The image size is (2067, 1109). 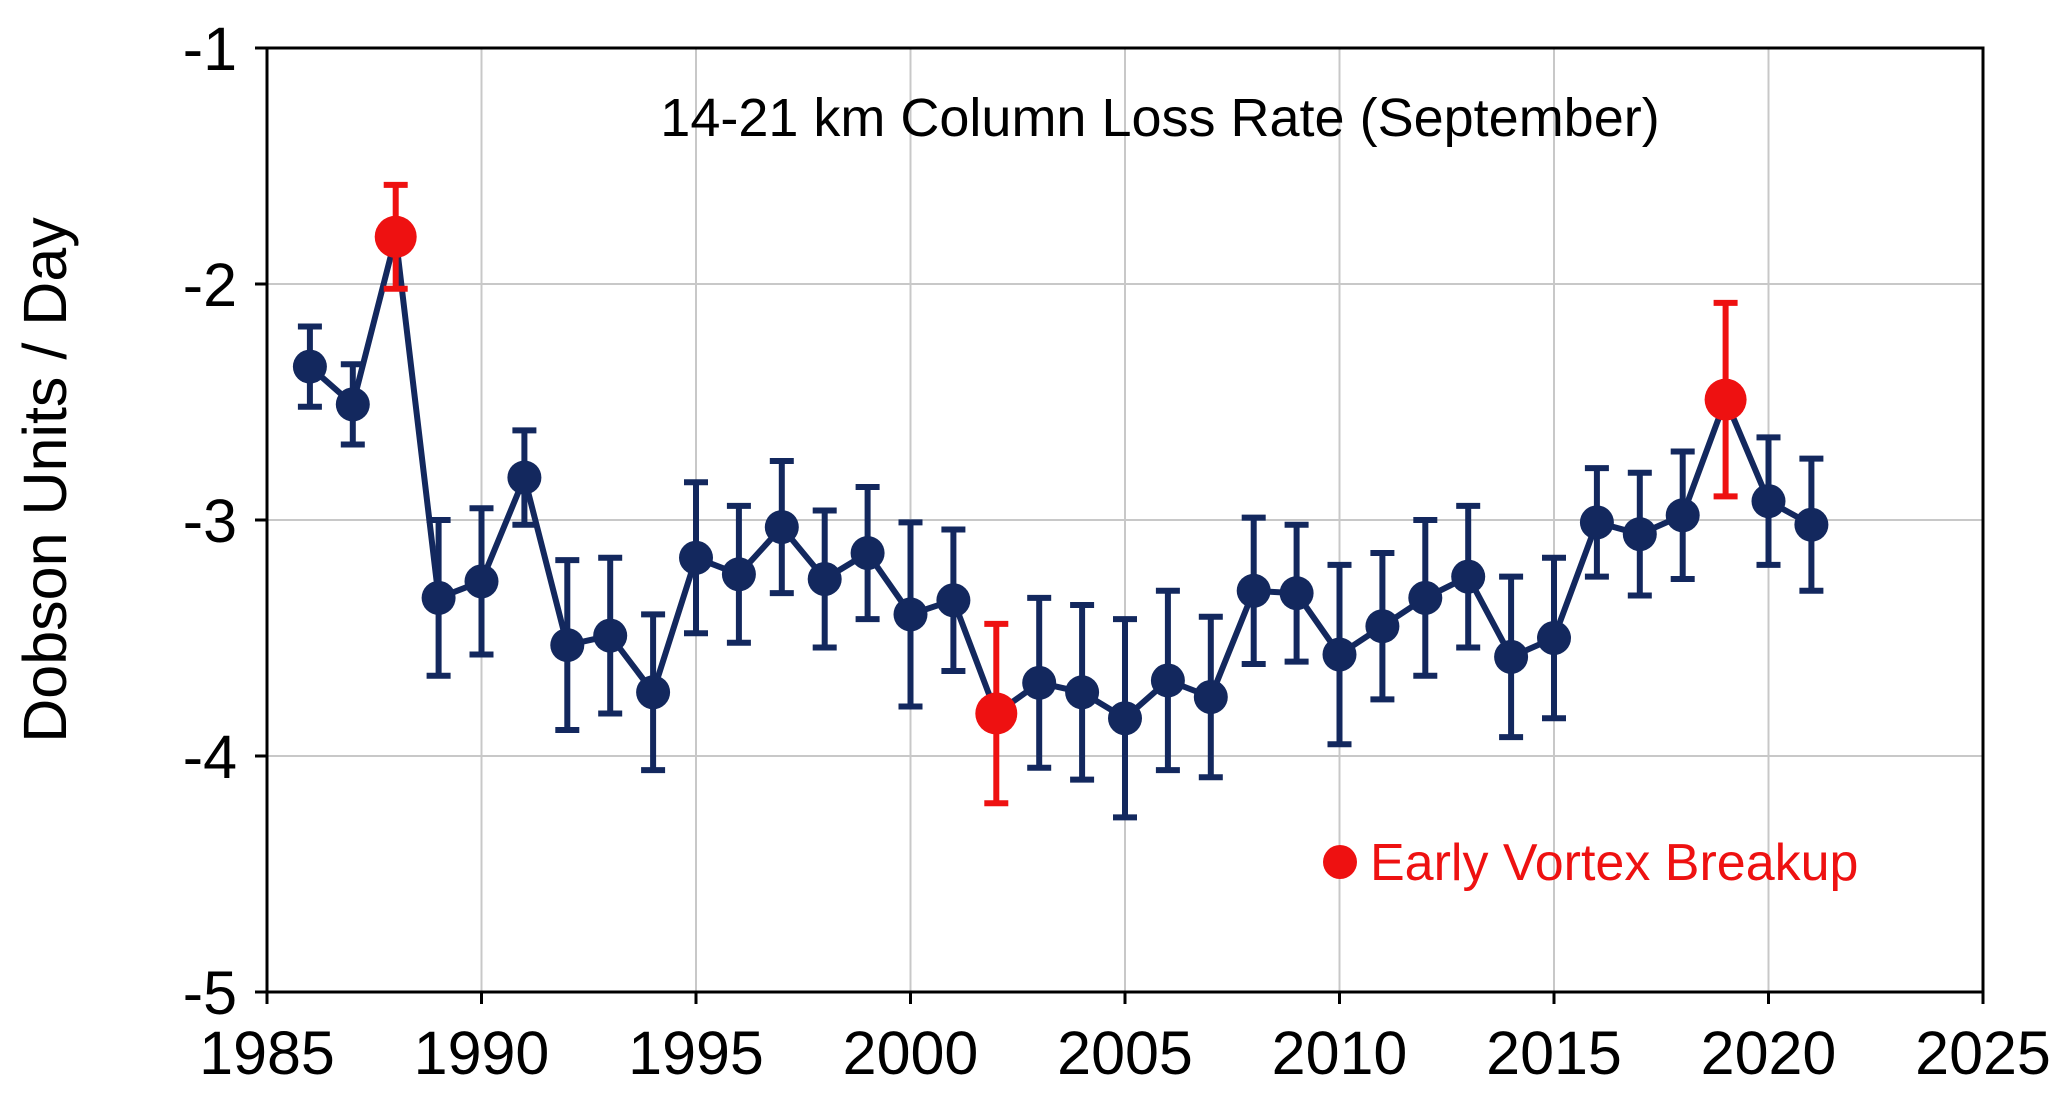 I want to click on y-tick-label: -4, so click(x=210, y=757).